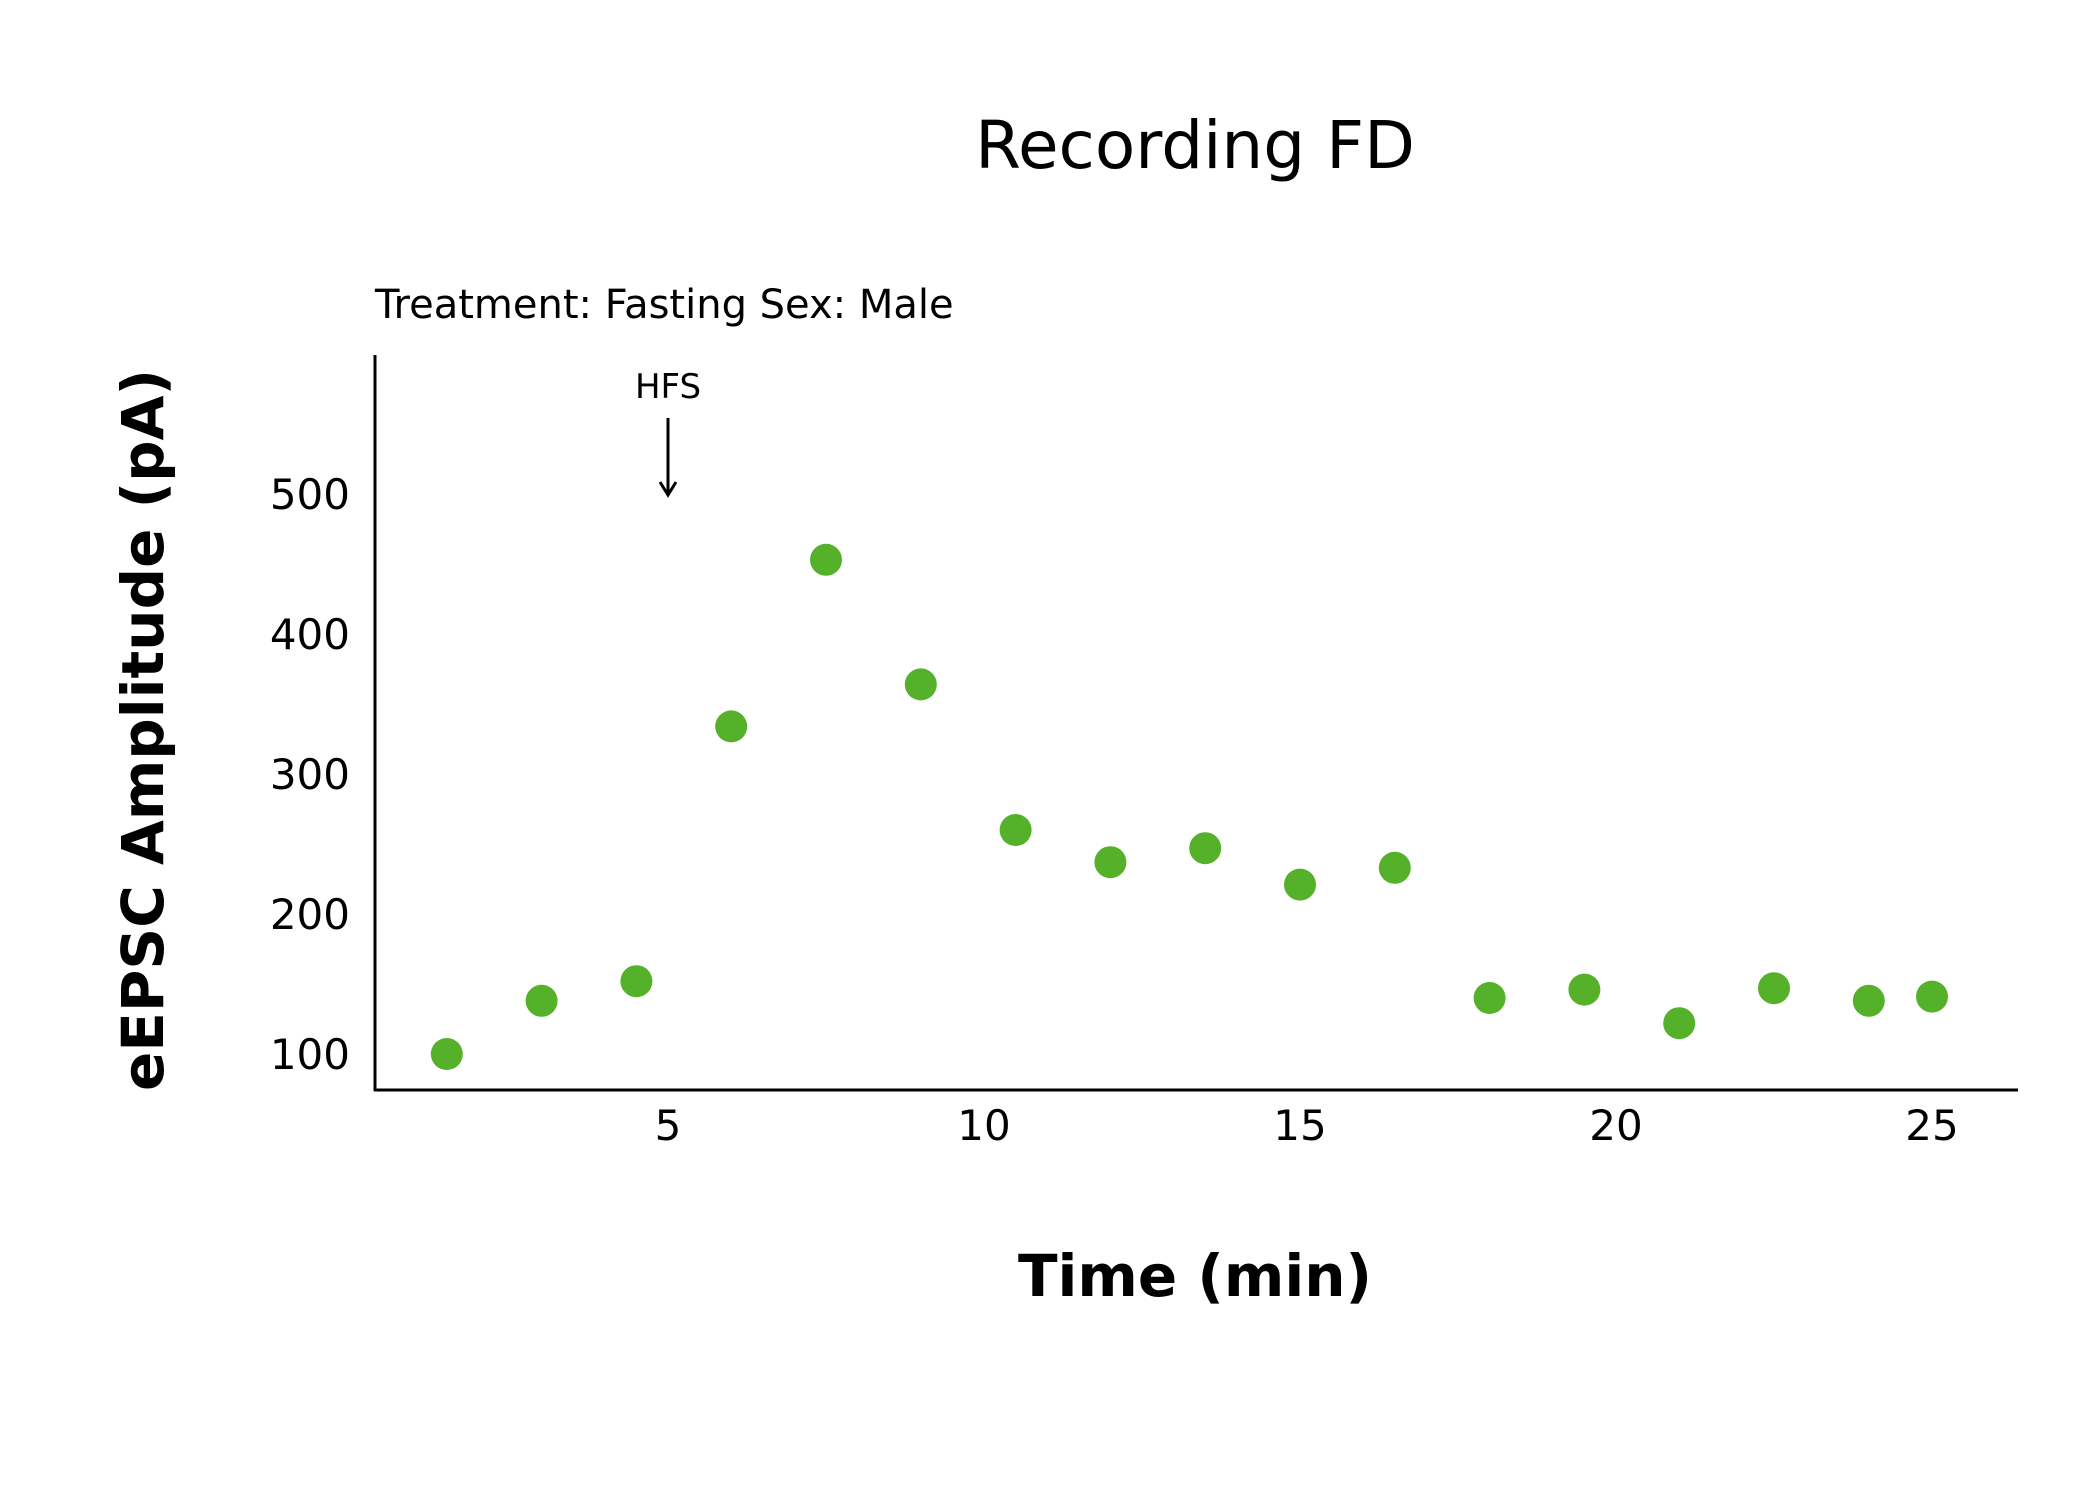  What do you see at coordinates (310, 1054) in the screenshot?
I see `y-tick-label: 100` at bounding box center [310, 1054].